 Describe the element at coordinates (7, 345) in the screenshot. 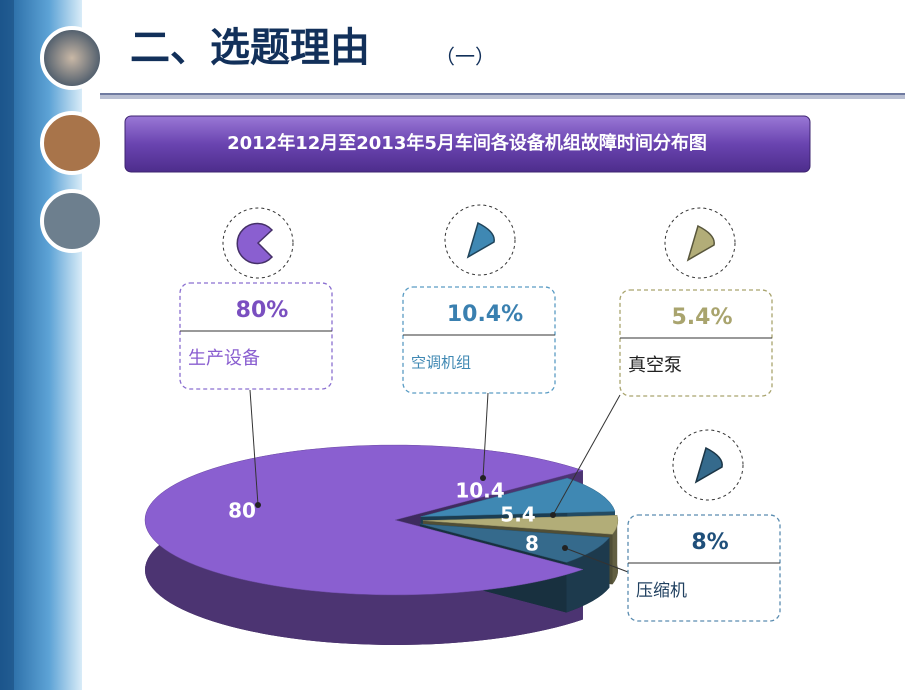

I see `side-strip-dark` at that location.